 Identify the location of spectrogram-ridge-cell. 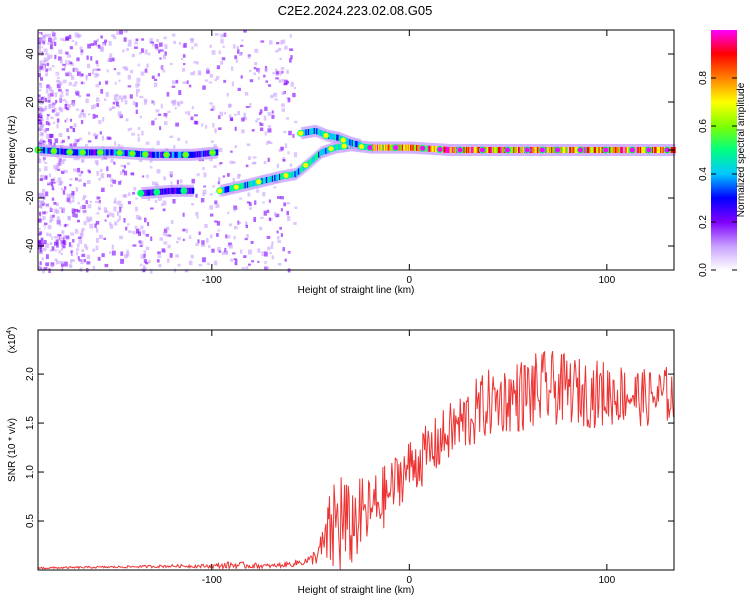
(193, 190).